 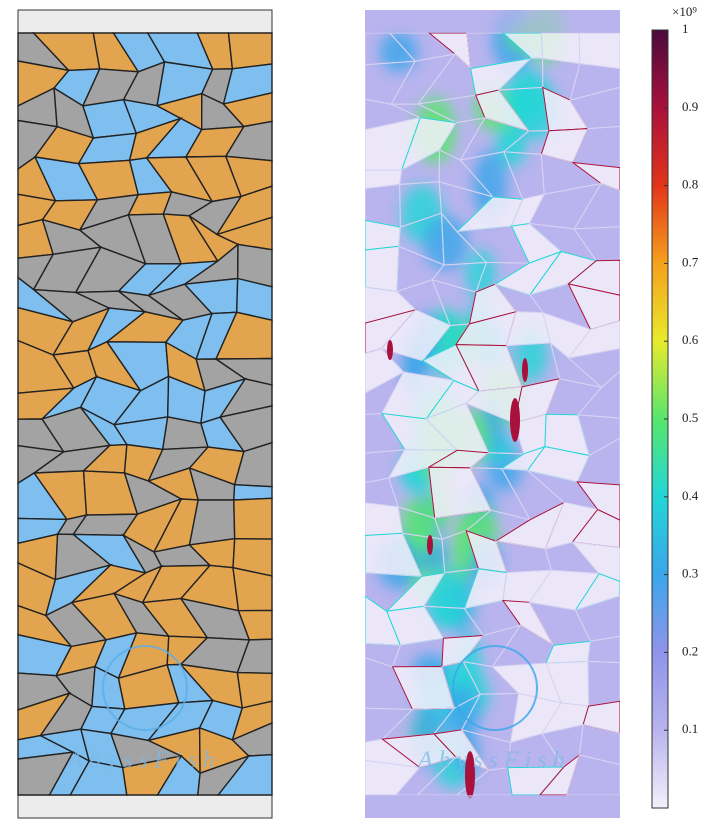 What do you see at coordinates (690, 650) in the screenshot?
I see `colorbar-tick-label: 0.2` at bounding box center [690, 650].